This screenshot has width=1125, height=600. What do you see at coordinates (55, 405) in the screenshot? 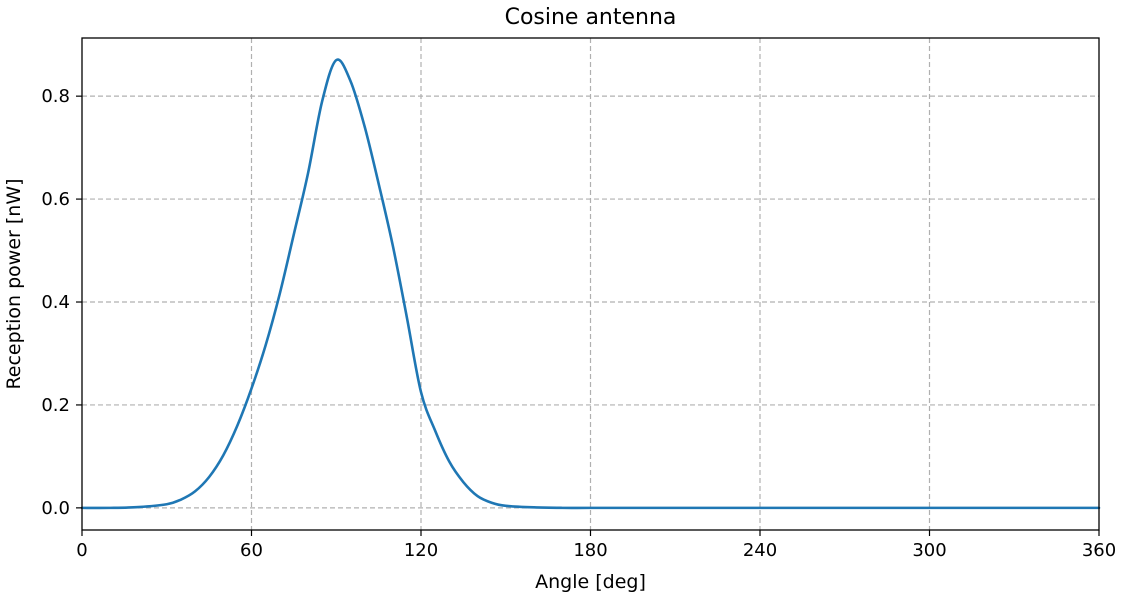
I see `y-tick-label: 0.2` at bounding box center [55, 405].